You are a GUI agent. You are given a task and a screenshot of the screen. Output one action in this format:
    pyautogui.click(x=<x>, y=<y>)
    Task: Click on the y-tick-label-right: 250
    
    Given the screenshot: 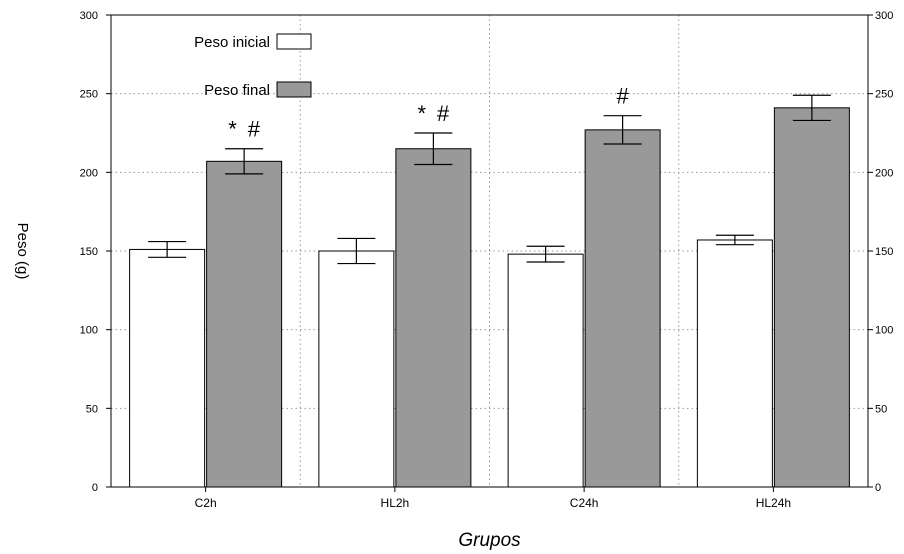 What is the action you would take?
    pyautogui.click(x=884, y=95)
    